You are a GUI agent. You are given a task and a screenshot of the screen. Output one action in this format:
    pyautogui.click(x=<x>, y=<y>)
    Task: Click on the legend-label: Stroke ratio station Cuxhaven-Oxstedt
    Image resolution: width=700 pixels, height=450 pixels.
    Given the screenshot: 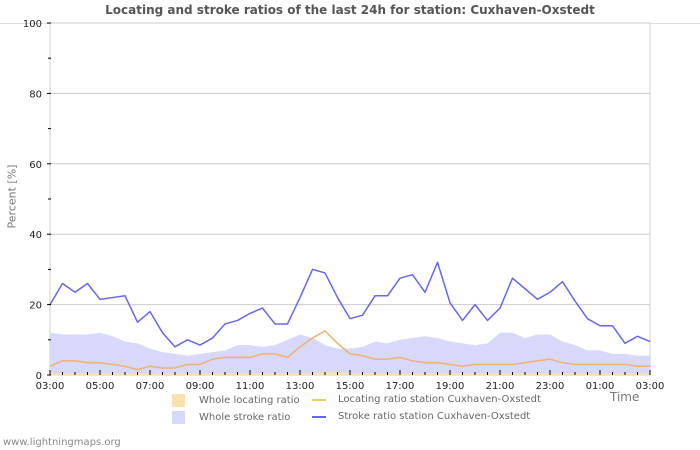 What is the action you would take?
    pyautogui.click(x=434, y=416)
    